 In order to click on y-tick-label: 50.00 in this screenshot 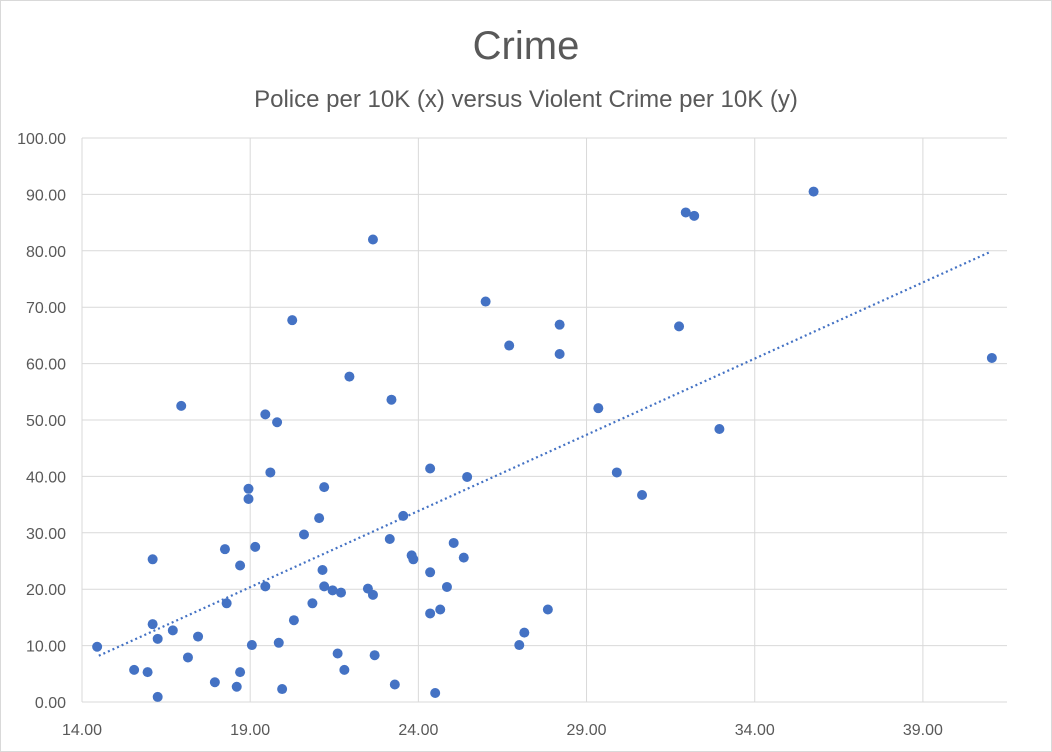, I will do `click(46, 421)`.